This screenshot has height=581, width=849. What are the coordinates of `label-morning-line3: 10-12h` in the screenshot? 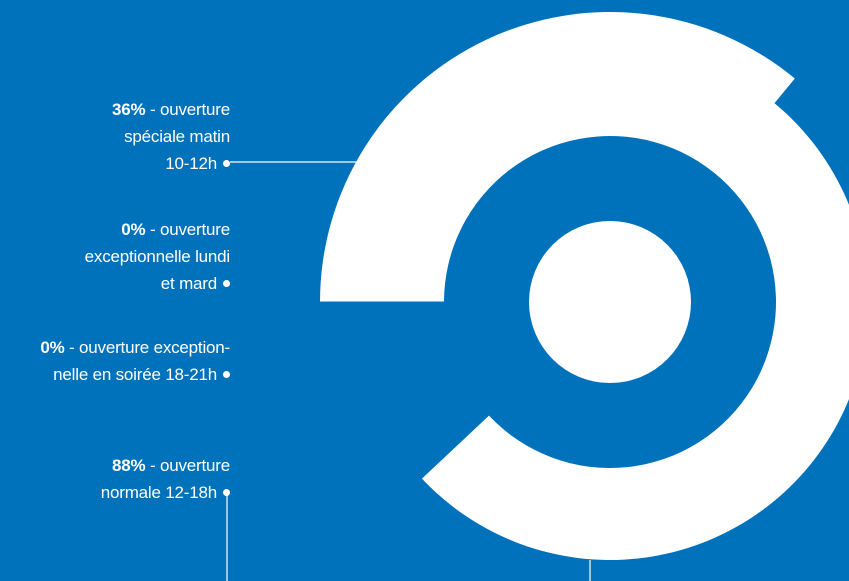 It's located at (191, 163).